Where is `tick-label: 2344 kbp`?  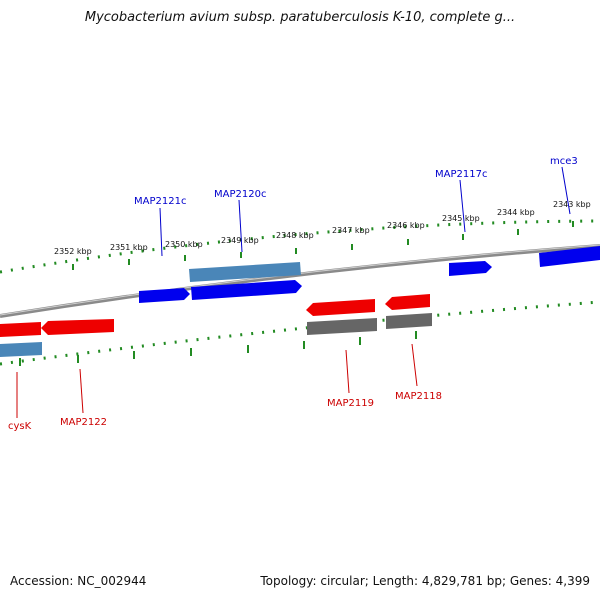 tick-label: 2344 kbp is located at coordinates (516, 212).